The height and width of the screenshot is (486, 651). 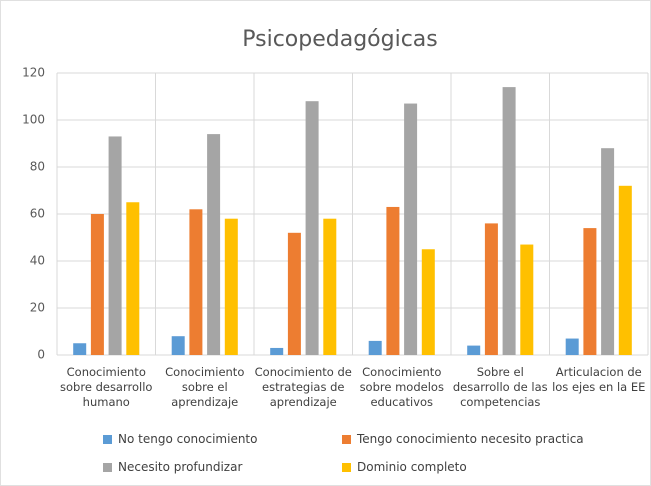 What do you see at coordinates (188, 439) in the screenshot?
I see `legend-label: No tengo conocimiento` at bounding box center [188, 439].